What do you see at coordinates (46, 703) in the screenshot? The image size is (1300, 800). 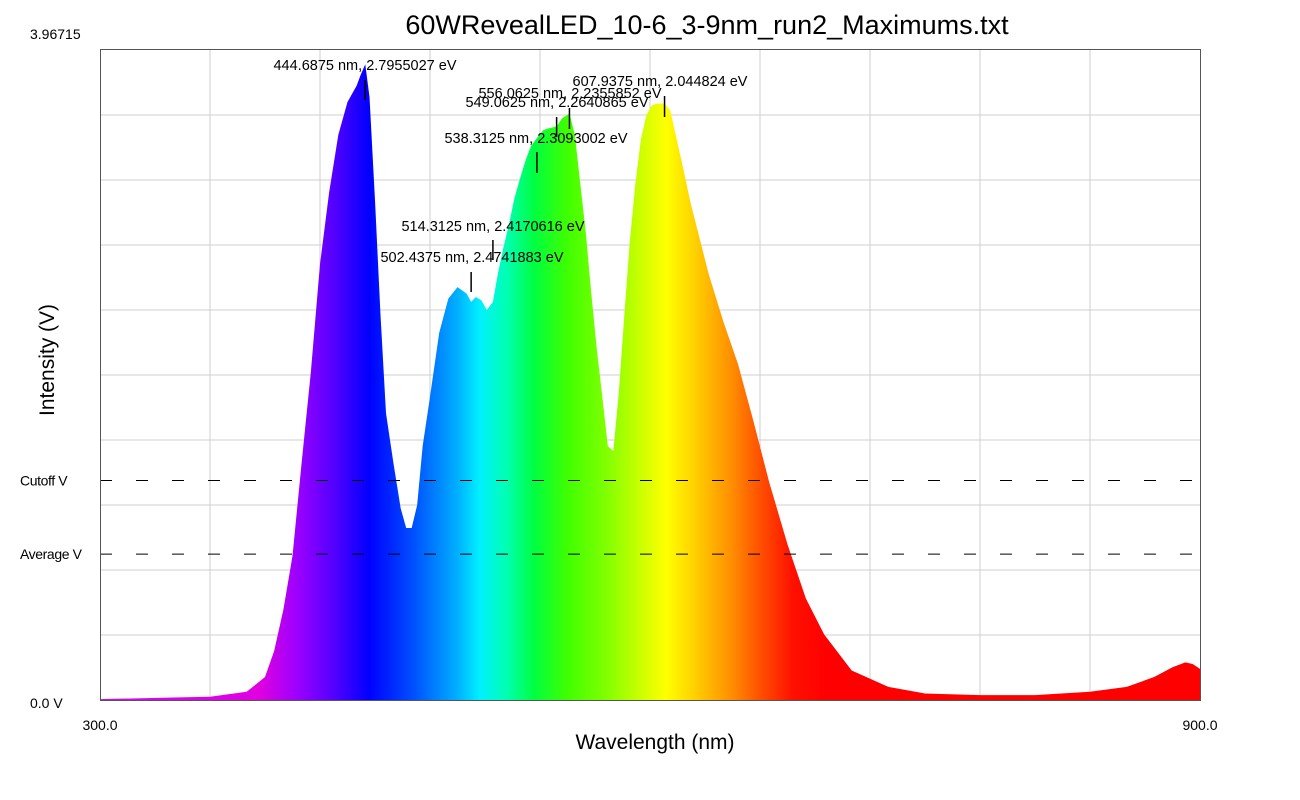 I see `y-tick-min: 0.0 V` at bounding box center [46, 703].